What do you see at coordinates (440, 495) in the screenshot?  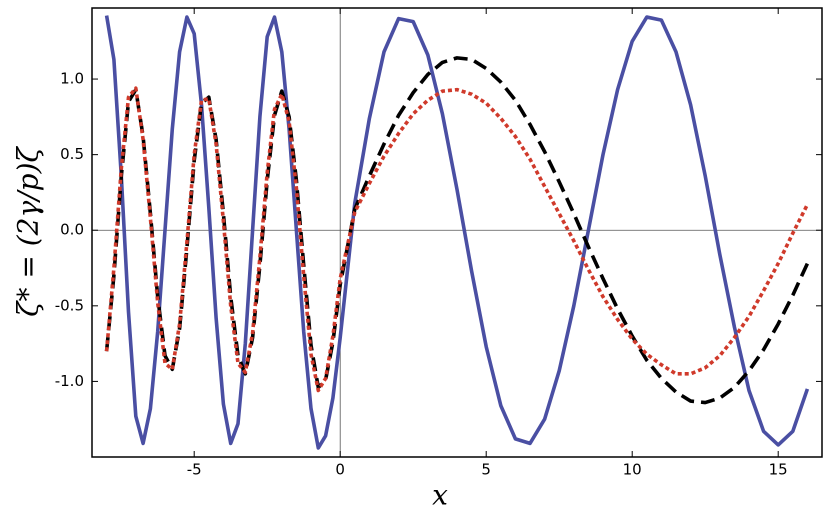 I see `x-axis-label: x` at bounding box center [440, 495].